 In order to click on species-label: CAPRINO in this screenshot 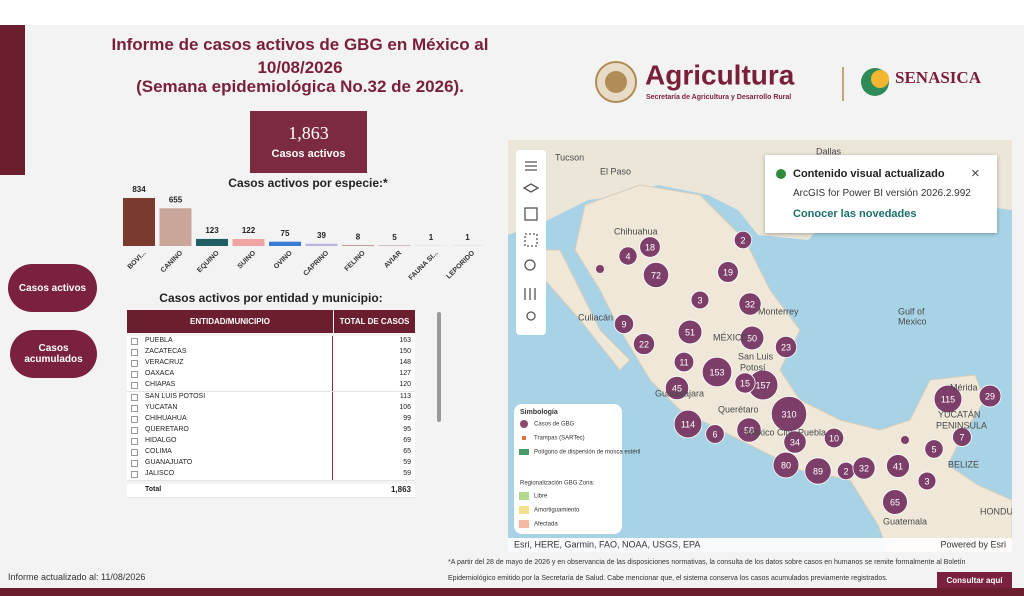, I will do `click(316, 263)`.